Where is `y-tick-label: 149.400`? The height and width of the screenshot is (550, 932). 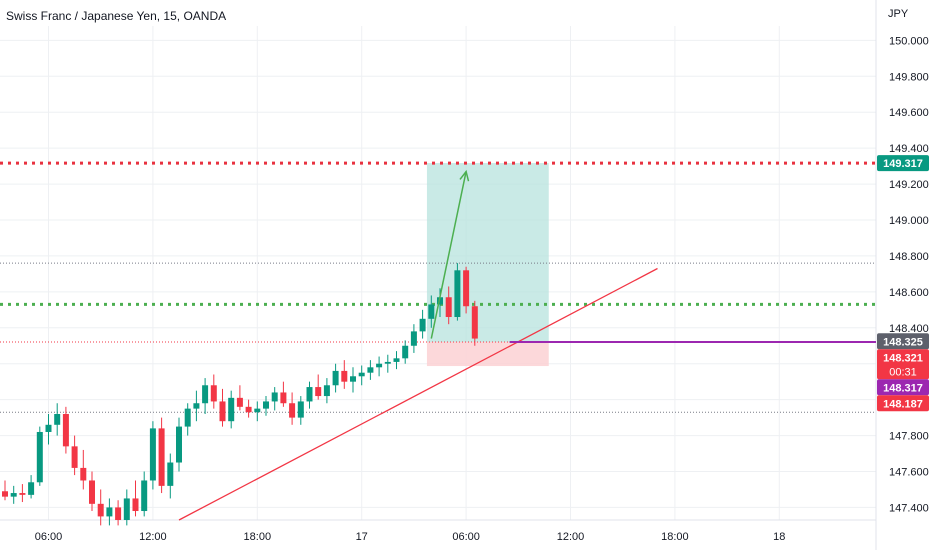 y-tick-label: 149.400 is located at coordinates (909, 149).